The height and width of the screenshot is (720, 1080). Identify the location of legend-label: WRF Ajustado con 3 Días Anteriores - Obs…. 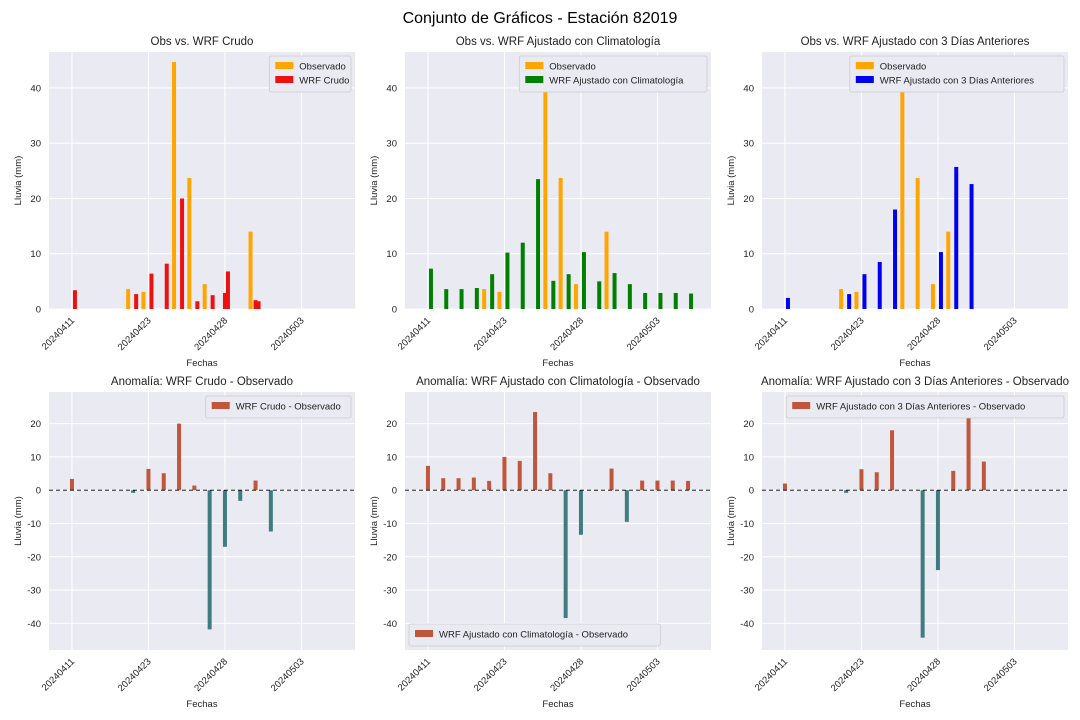
(920, 407).